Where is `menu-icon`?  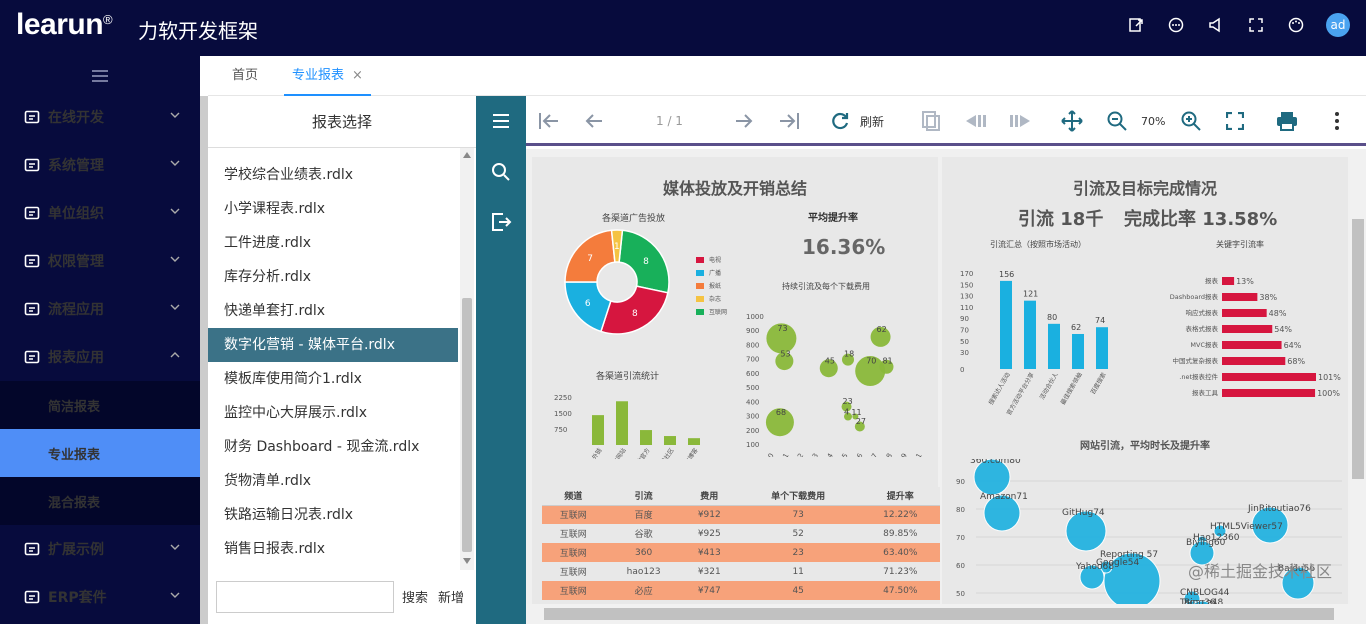
menu-icon is located at coordinates (501, 121).